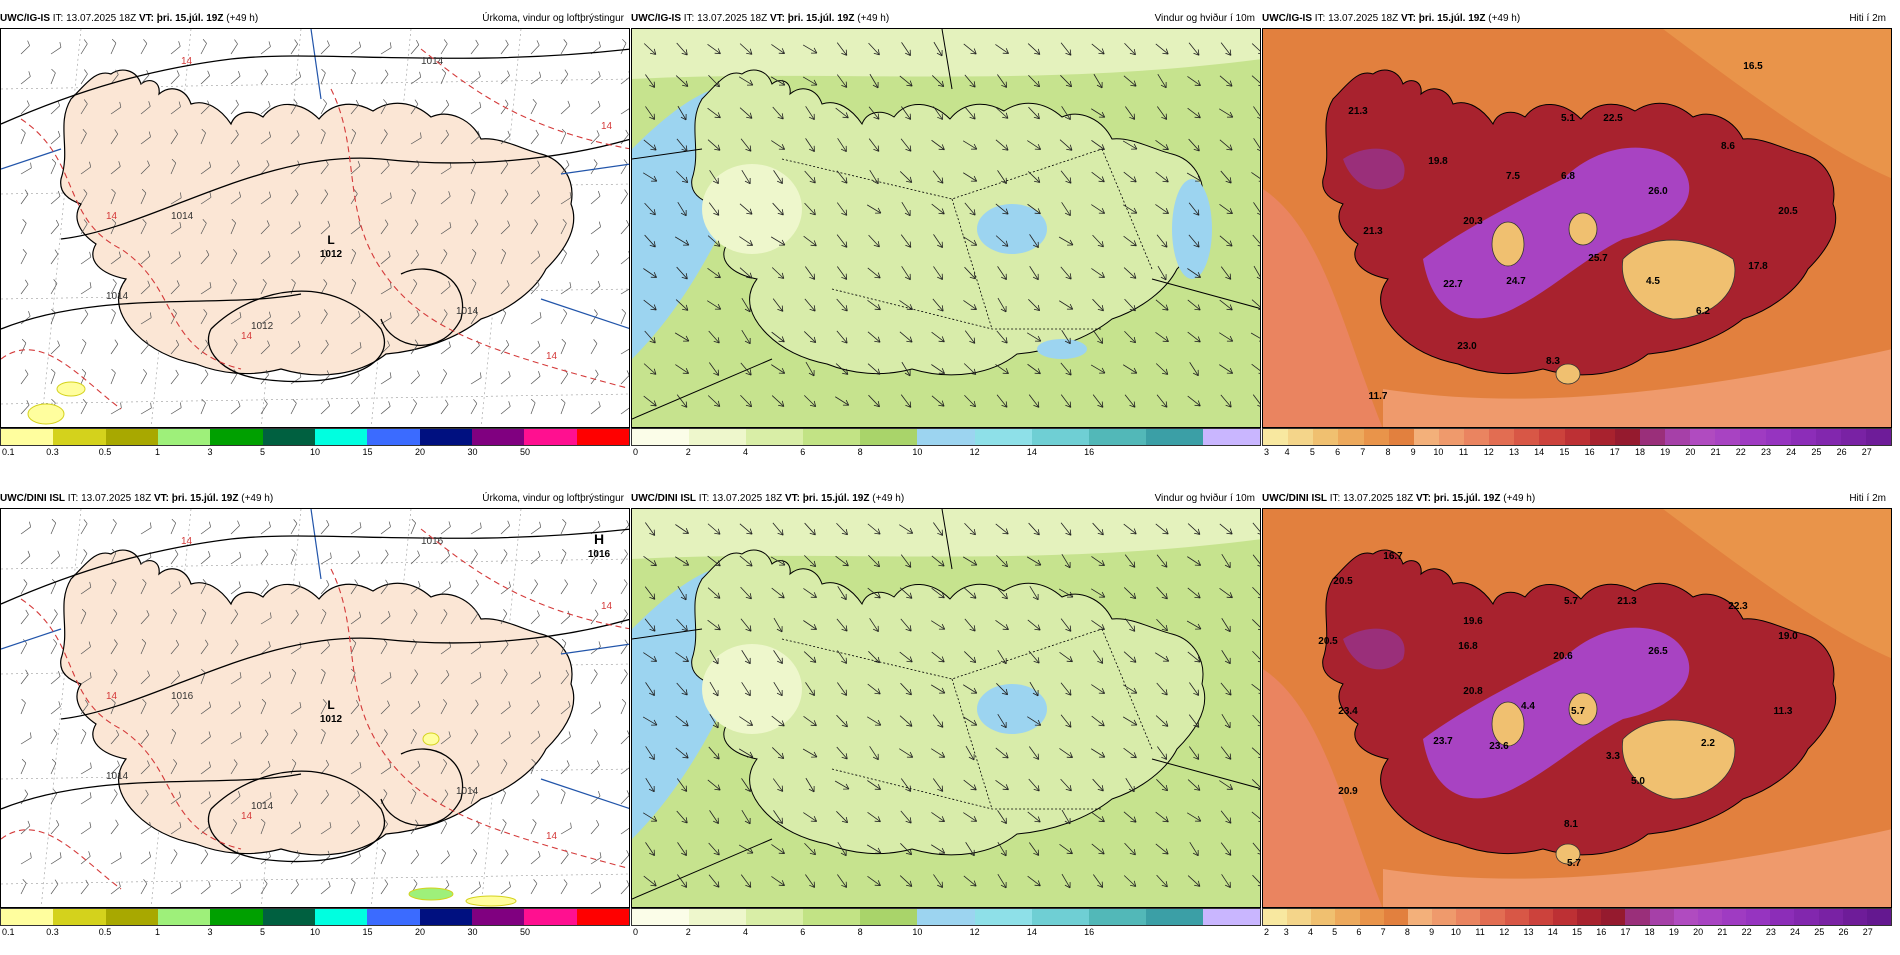 The height and width of the screenshot is (955, 1900). What do you see at coordinates (262, 326) in the screenshot?
I see `isobar-label: 1012` at bounding box center [262, 326].